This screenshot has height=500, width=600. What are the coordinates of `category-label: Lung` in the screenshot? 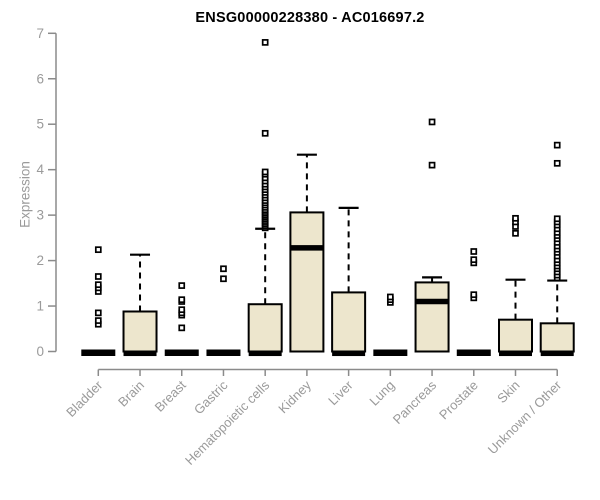 It's located at (381, 393).